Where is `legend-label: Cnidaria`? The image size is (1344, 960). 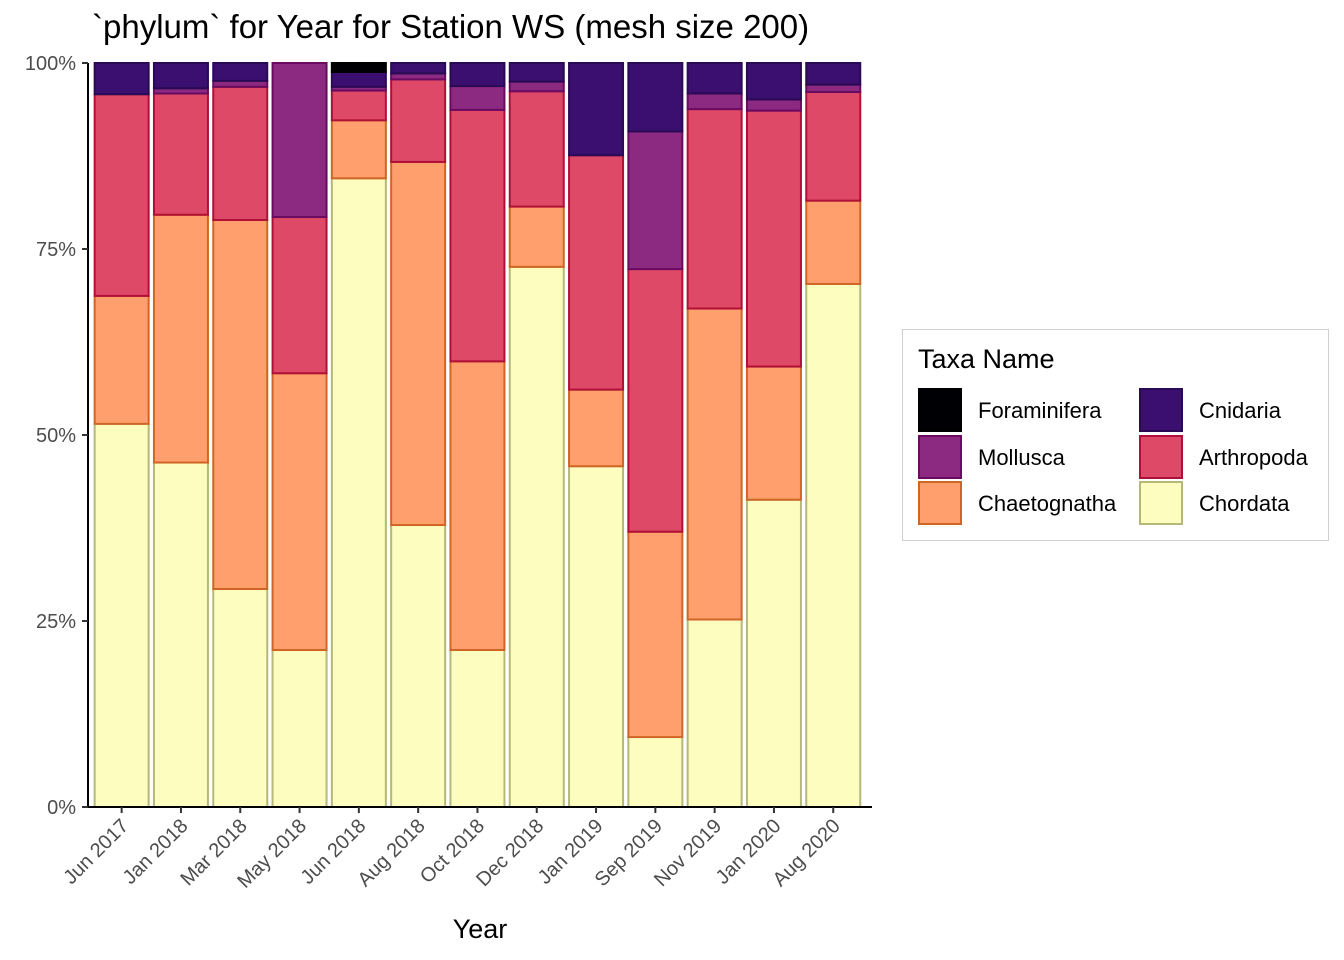
legend-label: Cnidaria is located at coordinates (1240, 410).